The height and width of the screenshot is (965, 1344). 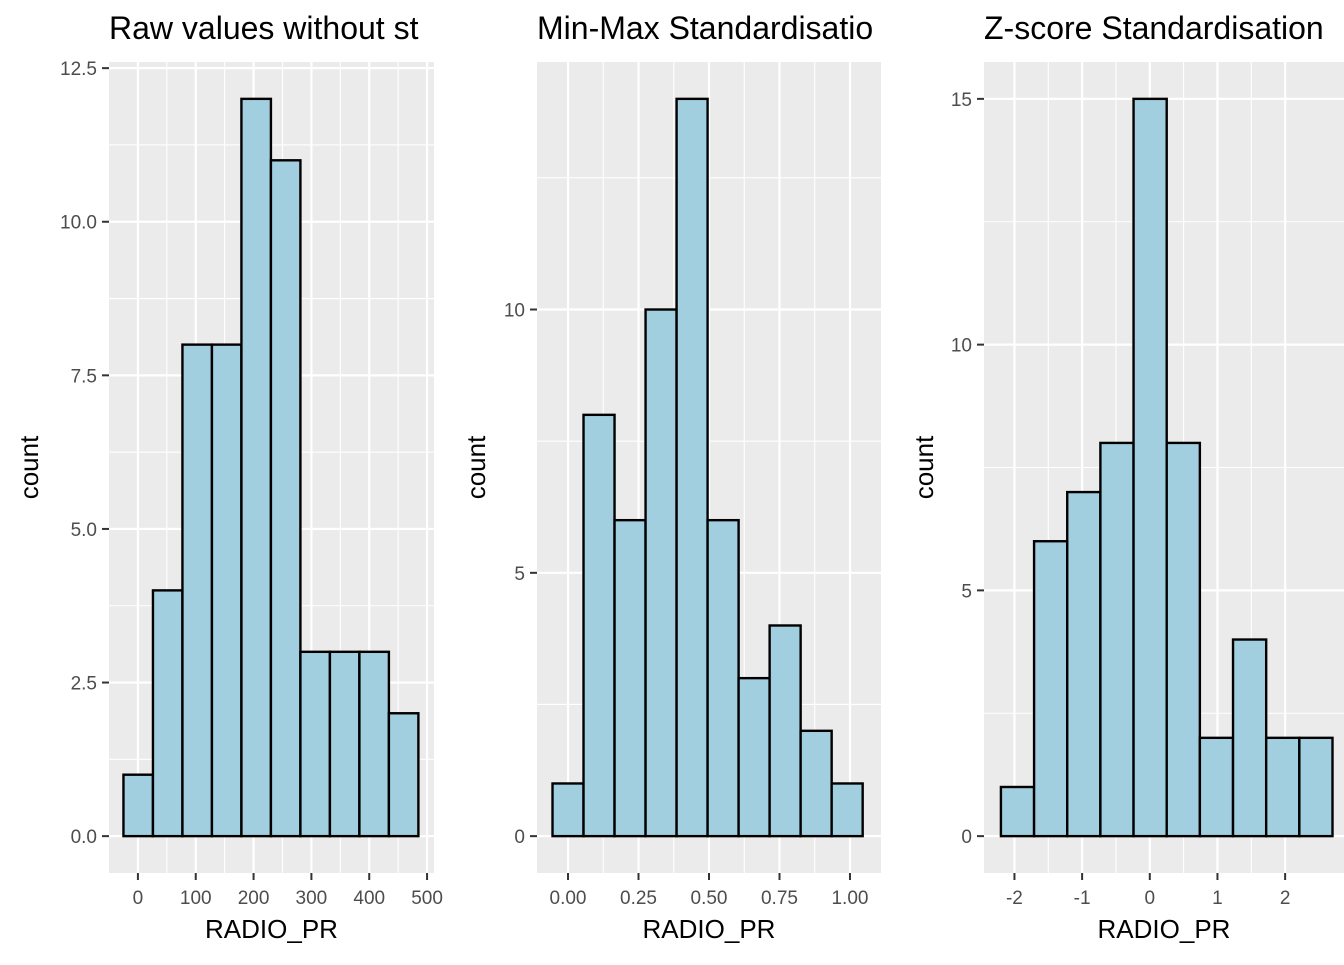 What do you see at coordinates (638, 898) in the screenshot?
I see `x-tick-label: 0.25` at bounding box center [638, 898].